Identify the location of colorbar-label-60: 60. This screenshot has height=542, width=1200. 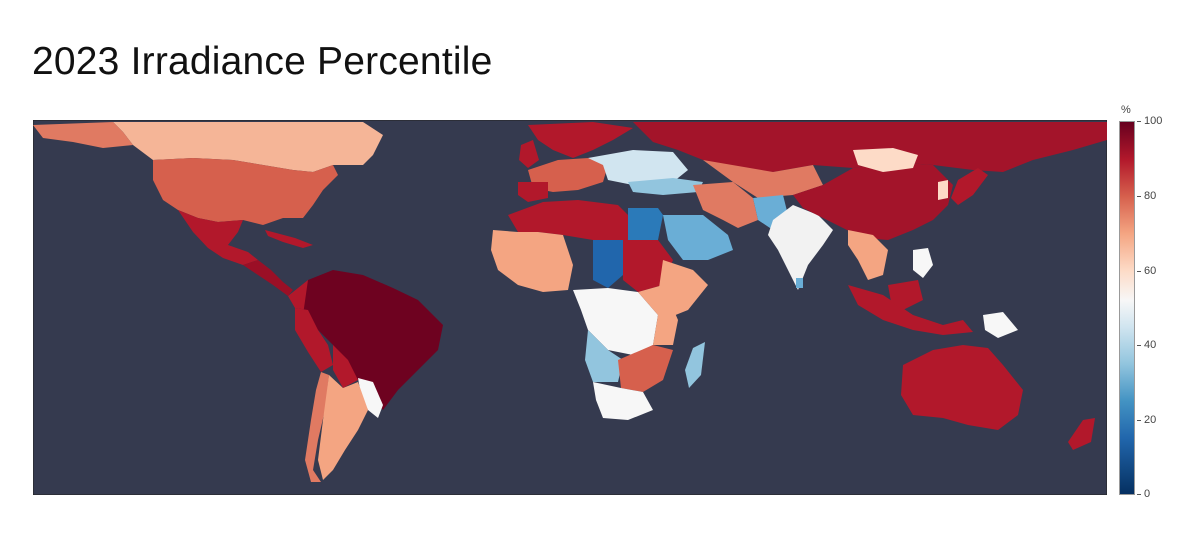
(1150, 271).